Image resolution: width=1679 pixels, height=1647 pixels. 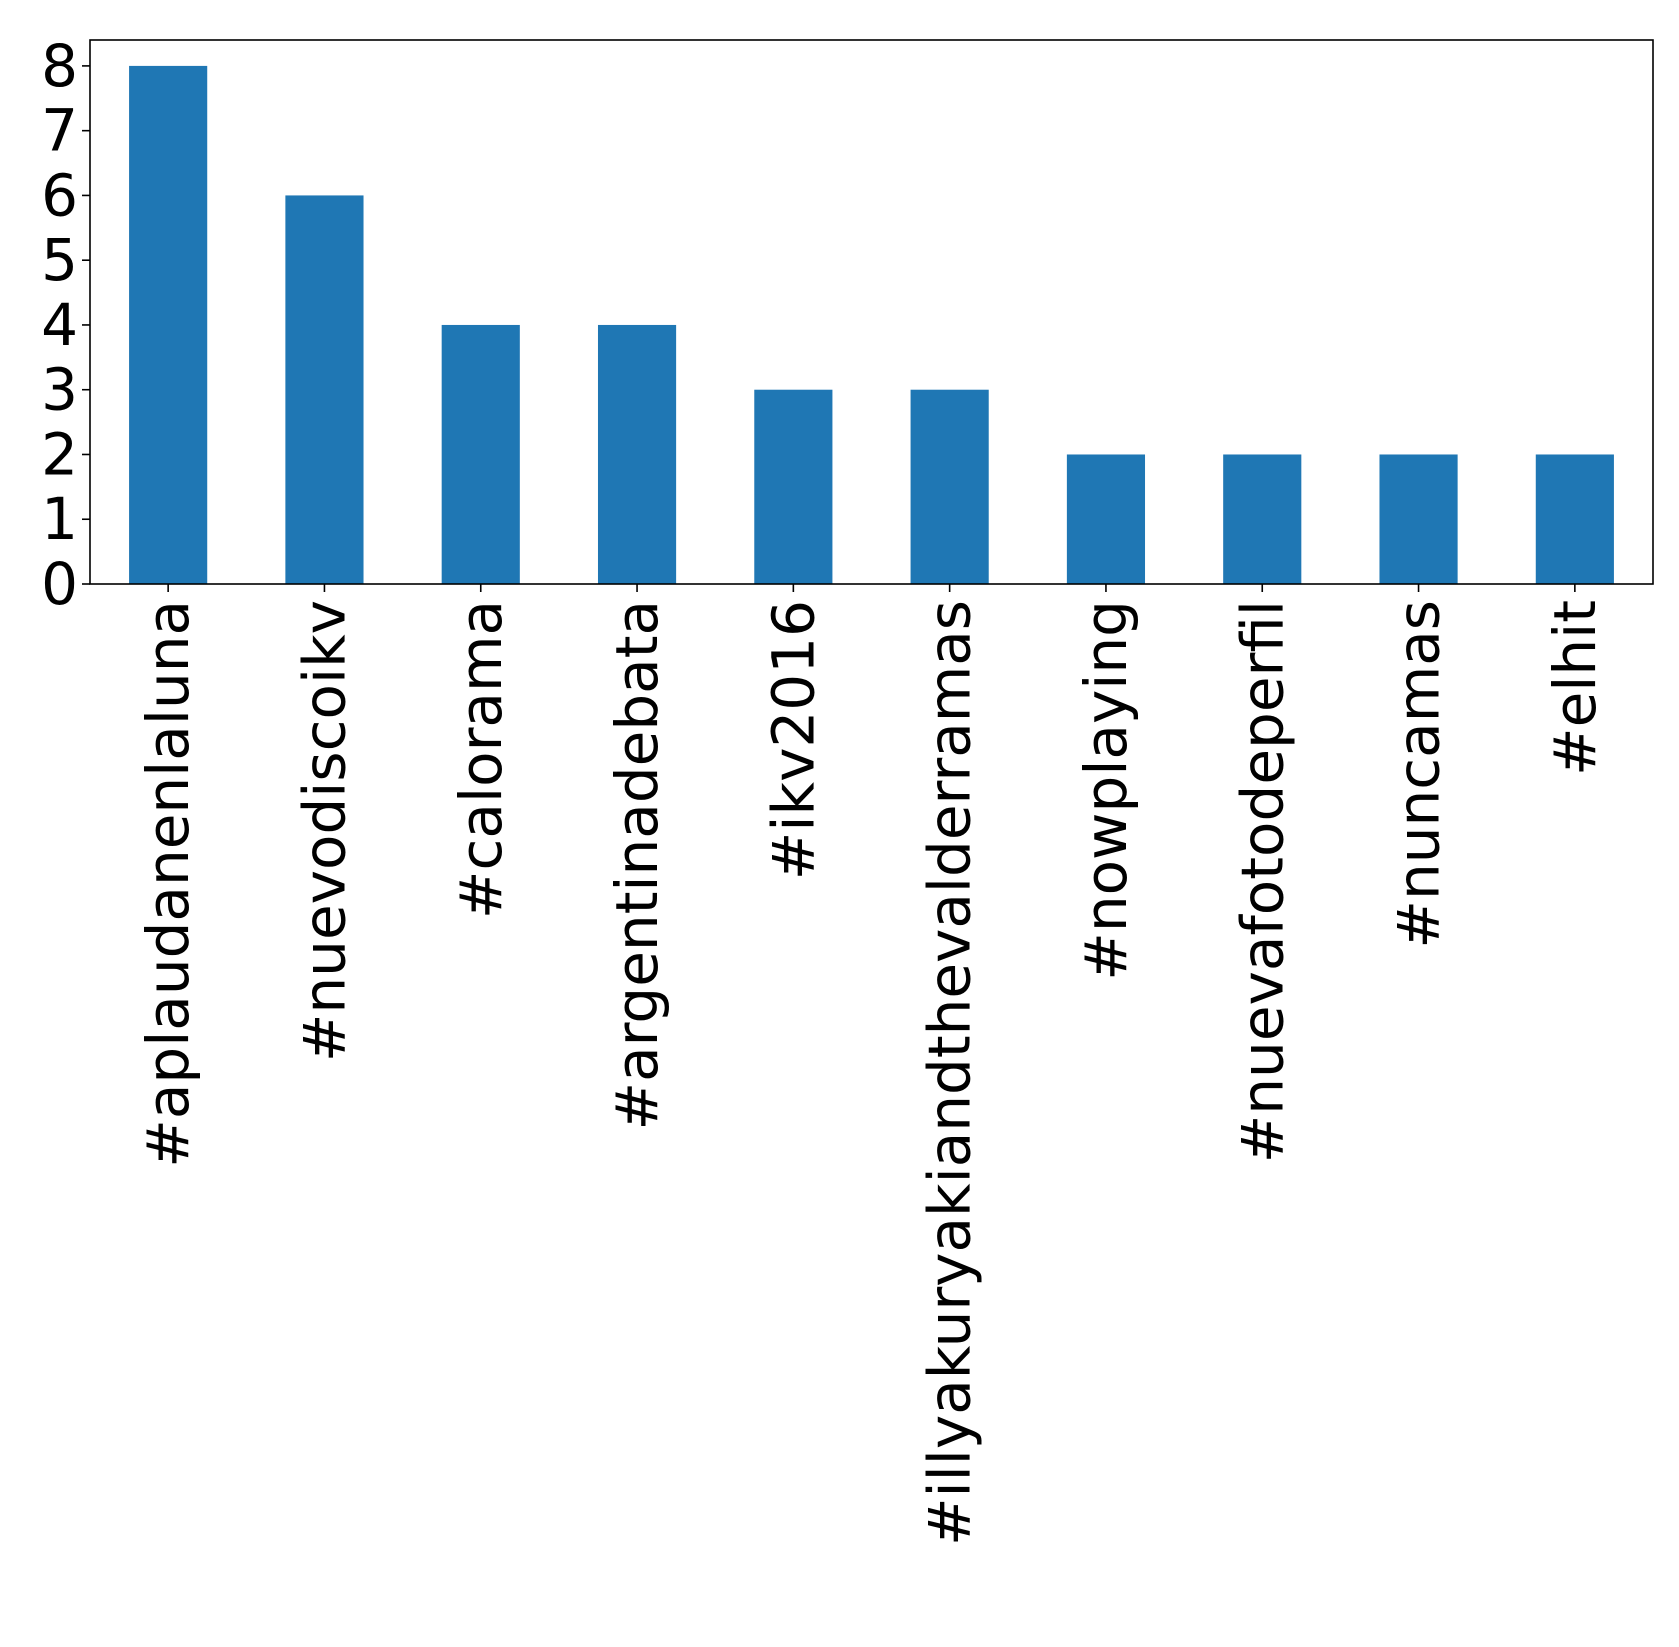 What do you see at coordinates (59, 195) in the screenshot?
I see `y-tick-label: 6` at bounding box center [59, 195].